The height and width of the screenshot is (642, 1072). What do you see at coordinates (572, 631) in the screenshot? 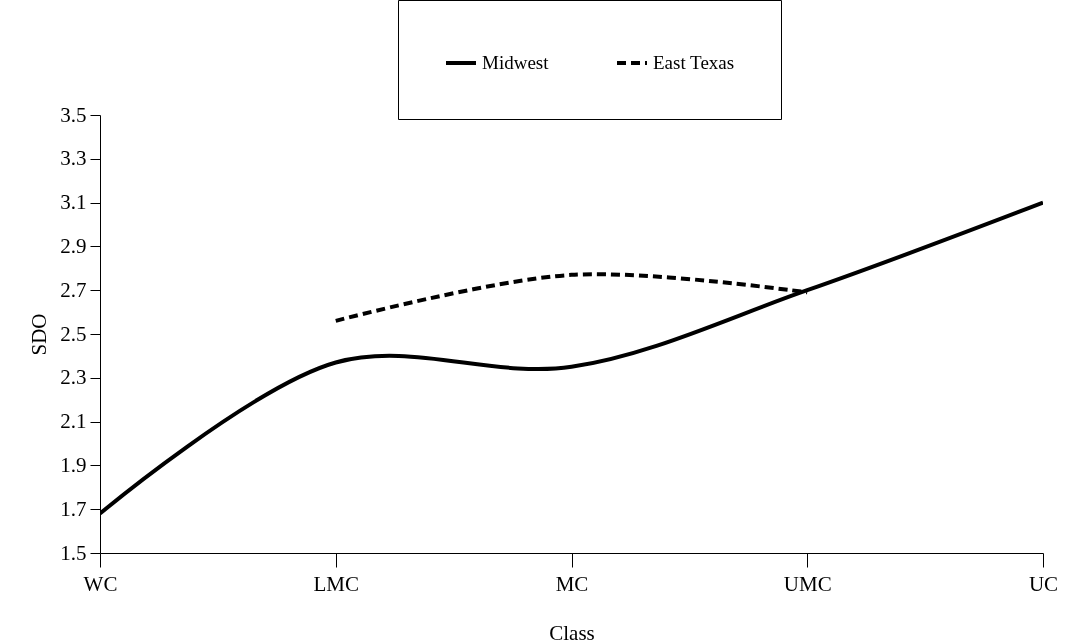
I see `x-axis-title: Class` at bounding box center [572, 631].